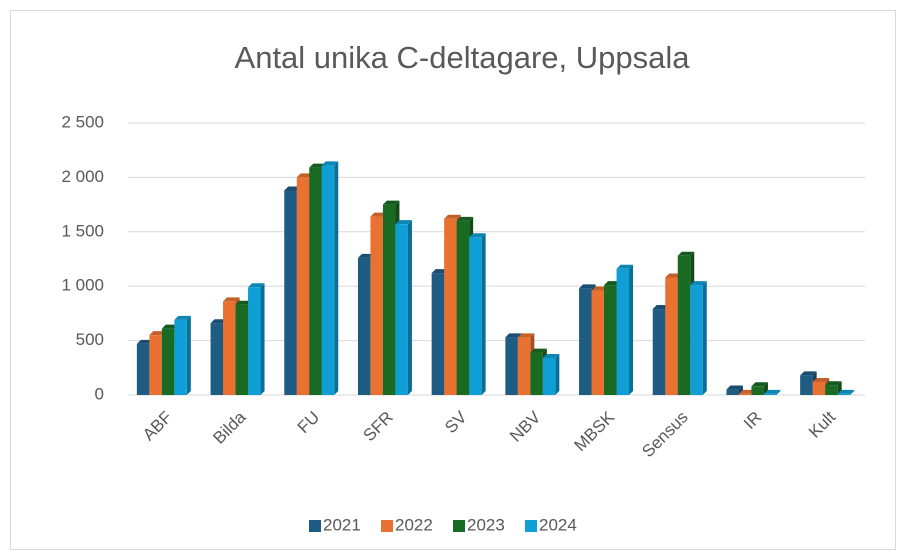 The image size is (906, 558). What do you see at coordinates (342, 524) in the screenshot?
I see `legend-label: 2021` at bounding box center [342, 524].